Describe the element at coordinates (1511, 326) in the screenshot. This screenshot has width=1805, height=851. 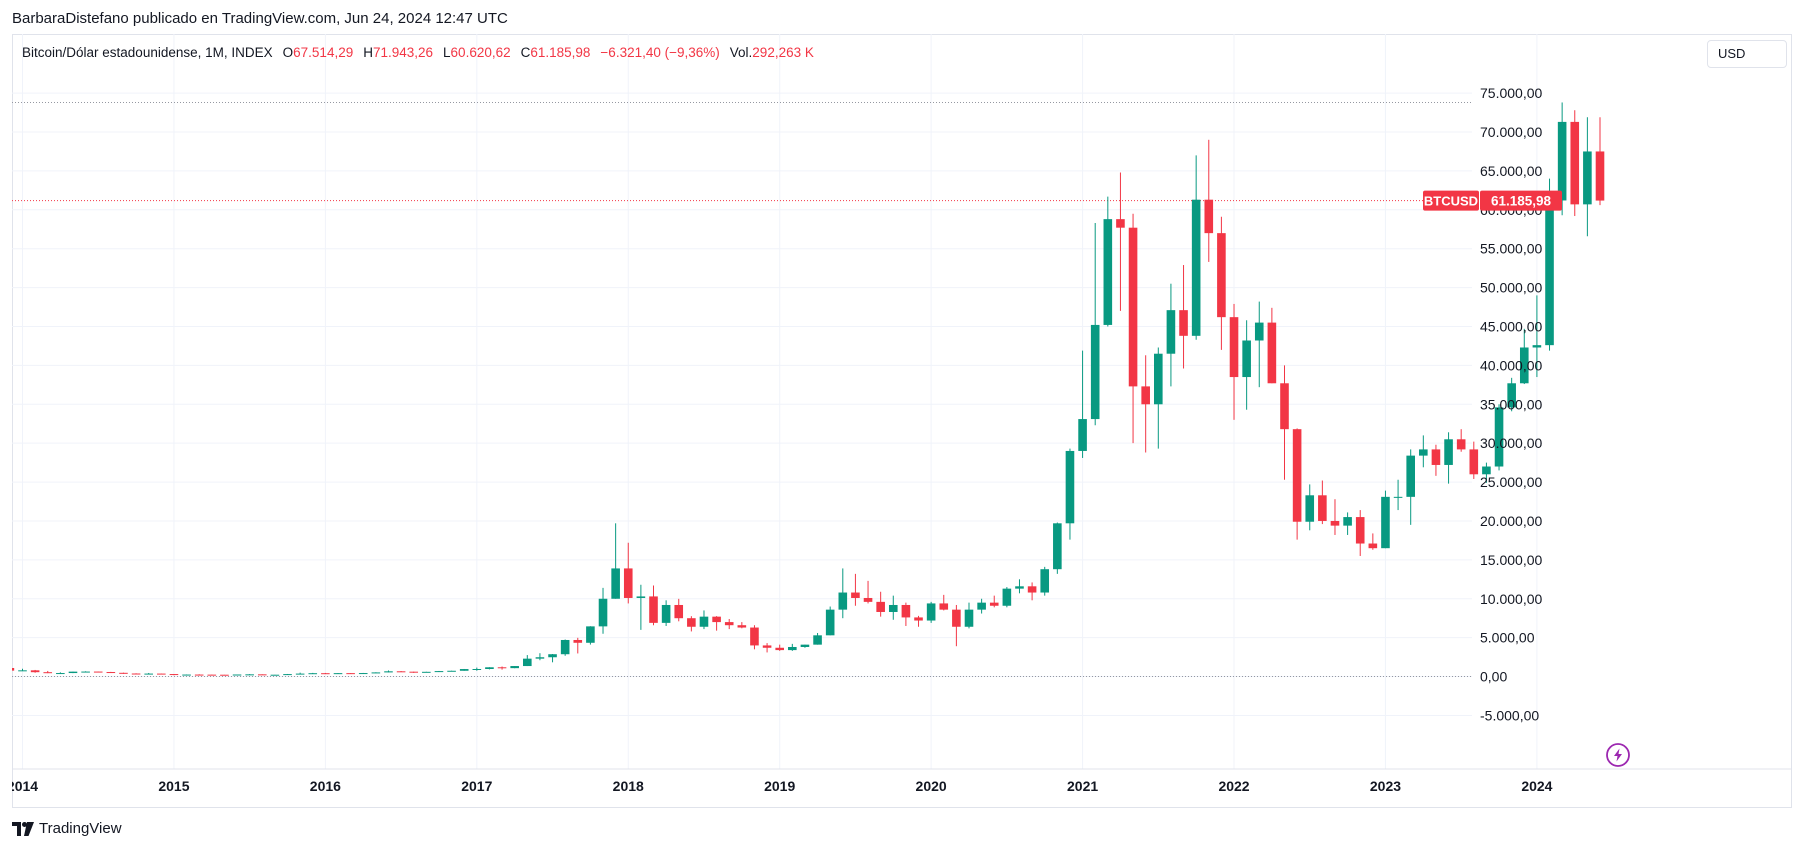
I see `price-tick-label: 45.000,00` at that location.